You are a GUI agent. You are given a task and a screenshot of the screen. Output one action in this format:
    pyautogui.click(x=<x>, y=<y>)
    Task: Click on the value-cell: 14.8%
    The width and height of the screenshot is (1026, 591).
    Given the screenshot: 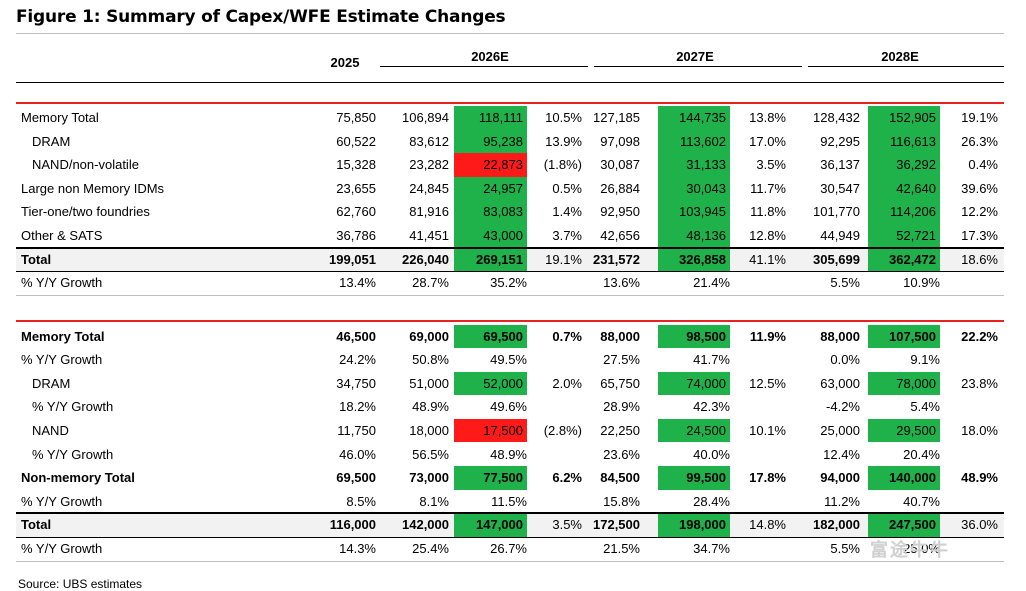 What is the action you would take?
    pyautogui.click(x=767, y=525)
    